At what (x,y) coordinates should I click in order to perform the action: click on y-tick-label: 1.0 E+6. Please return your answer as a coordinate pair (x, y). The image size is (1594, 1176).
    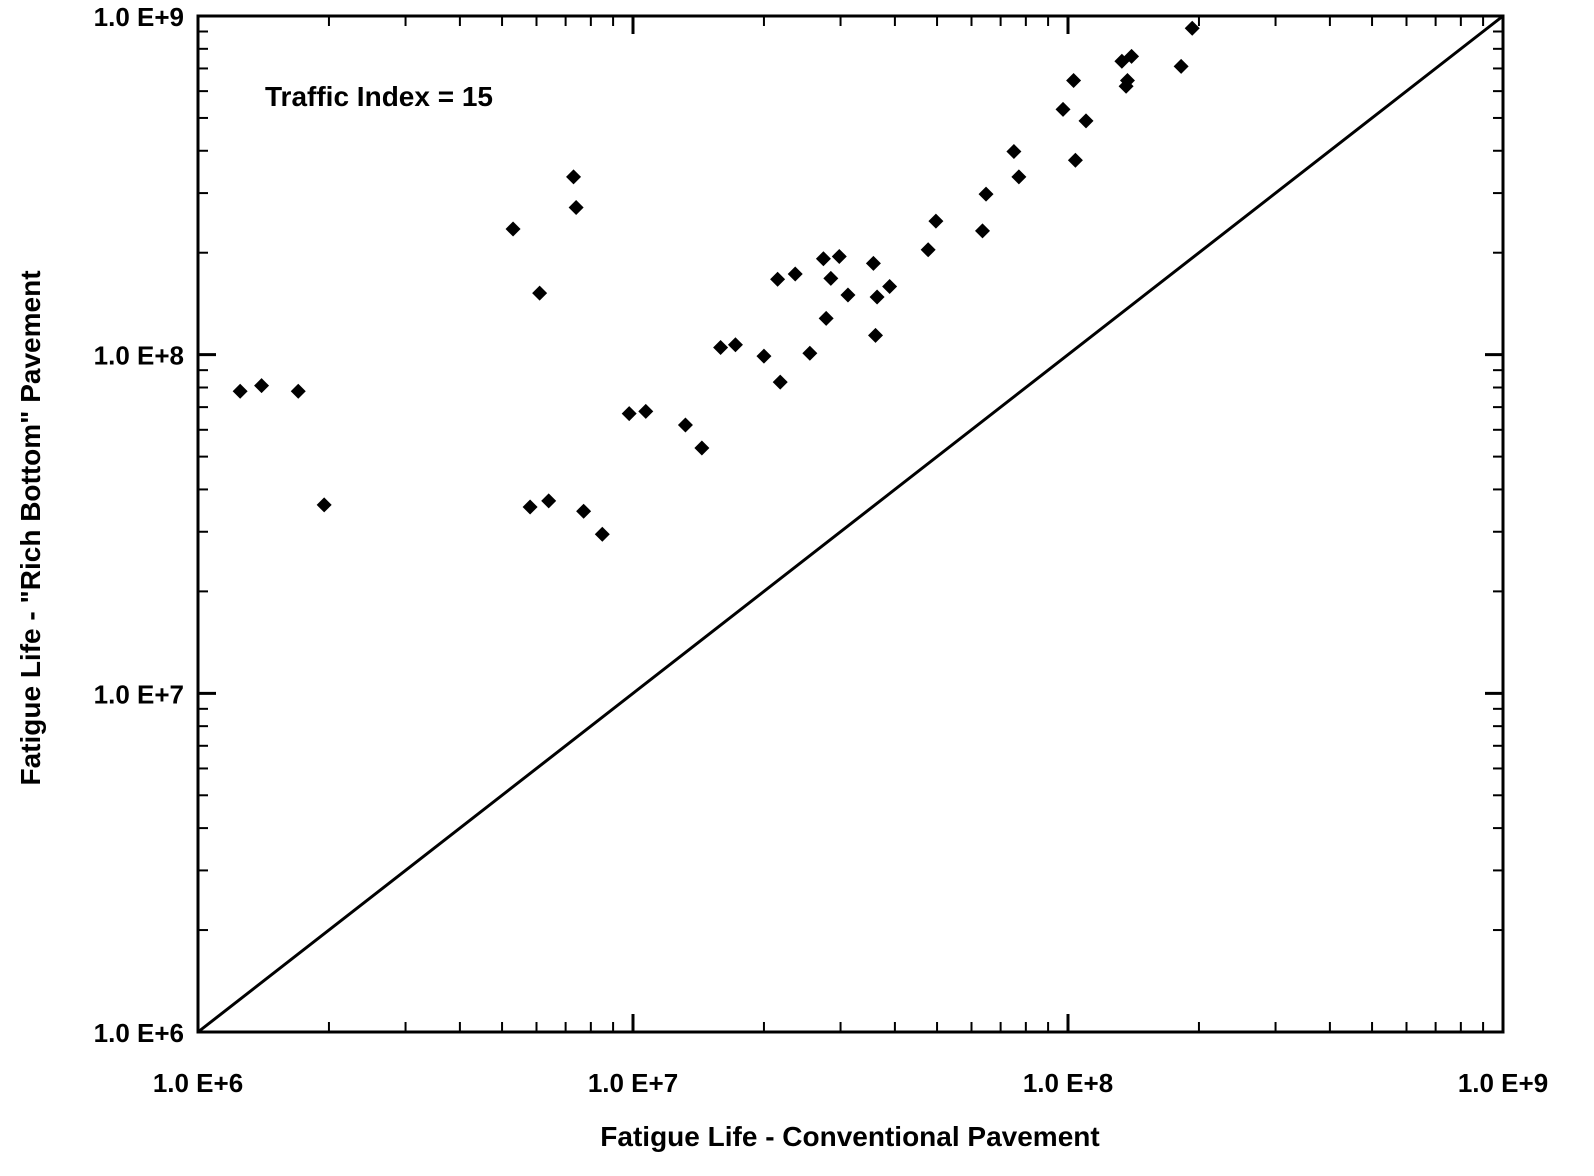
    Looking at the image, I should click on (139, 1033).